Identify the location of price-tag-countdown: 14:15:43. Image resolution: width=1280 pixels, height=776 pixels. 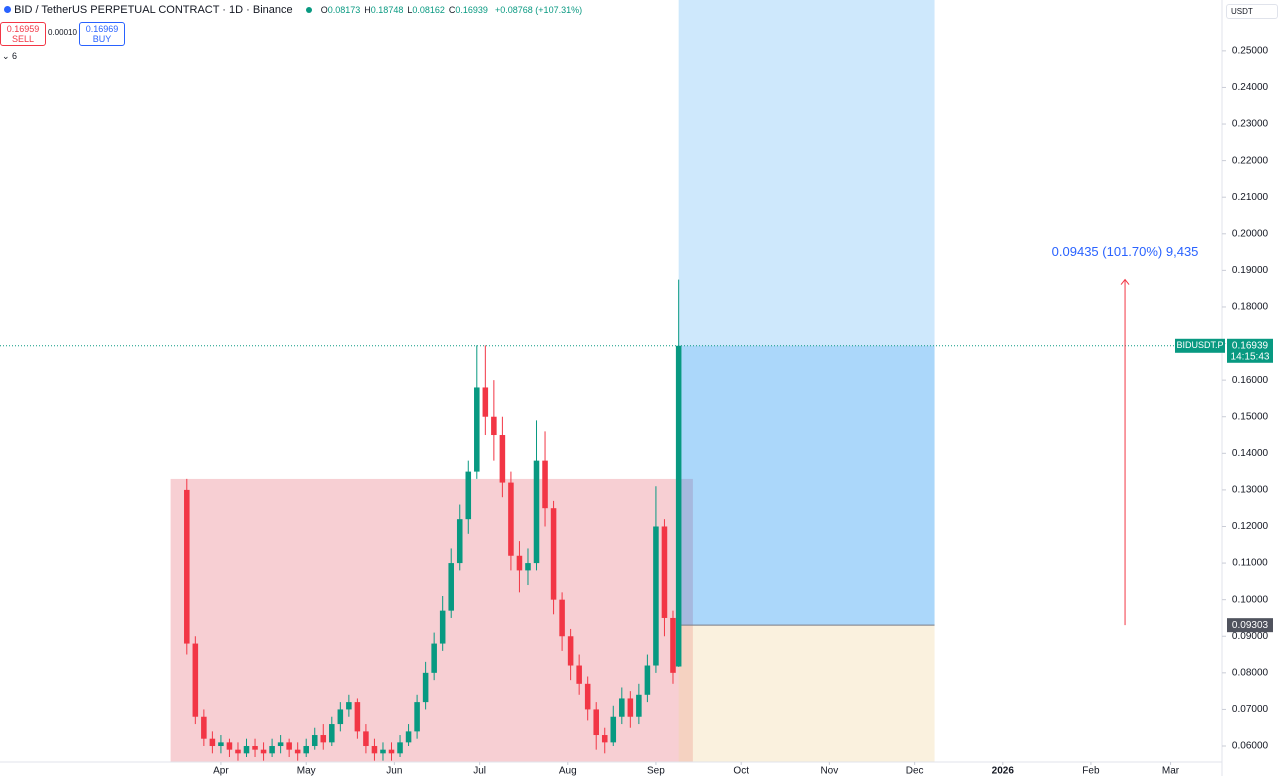
(1250, 356).